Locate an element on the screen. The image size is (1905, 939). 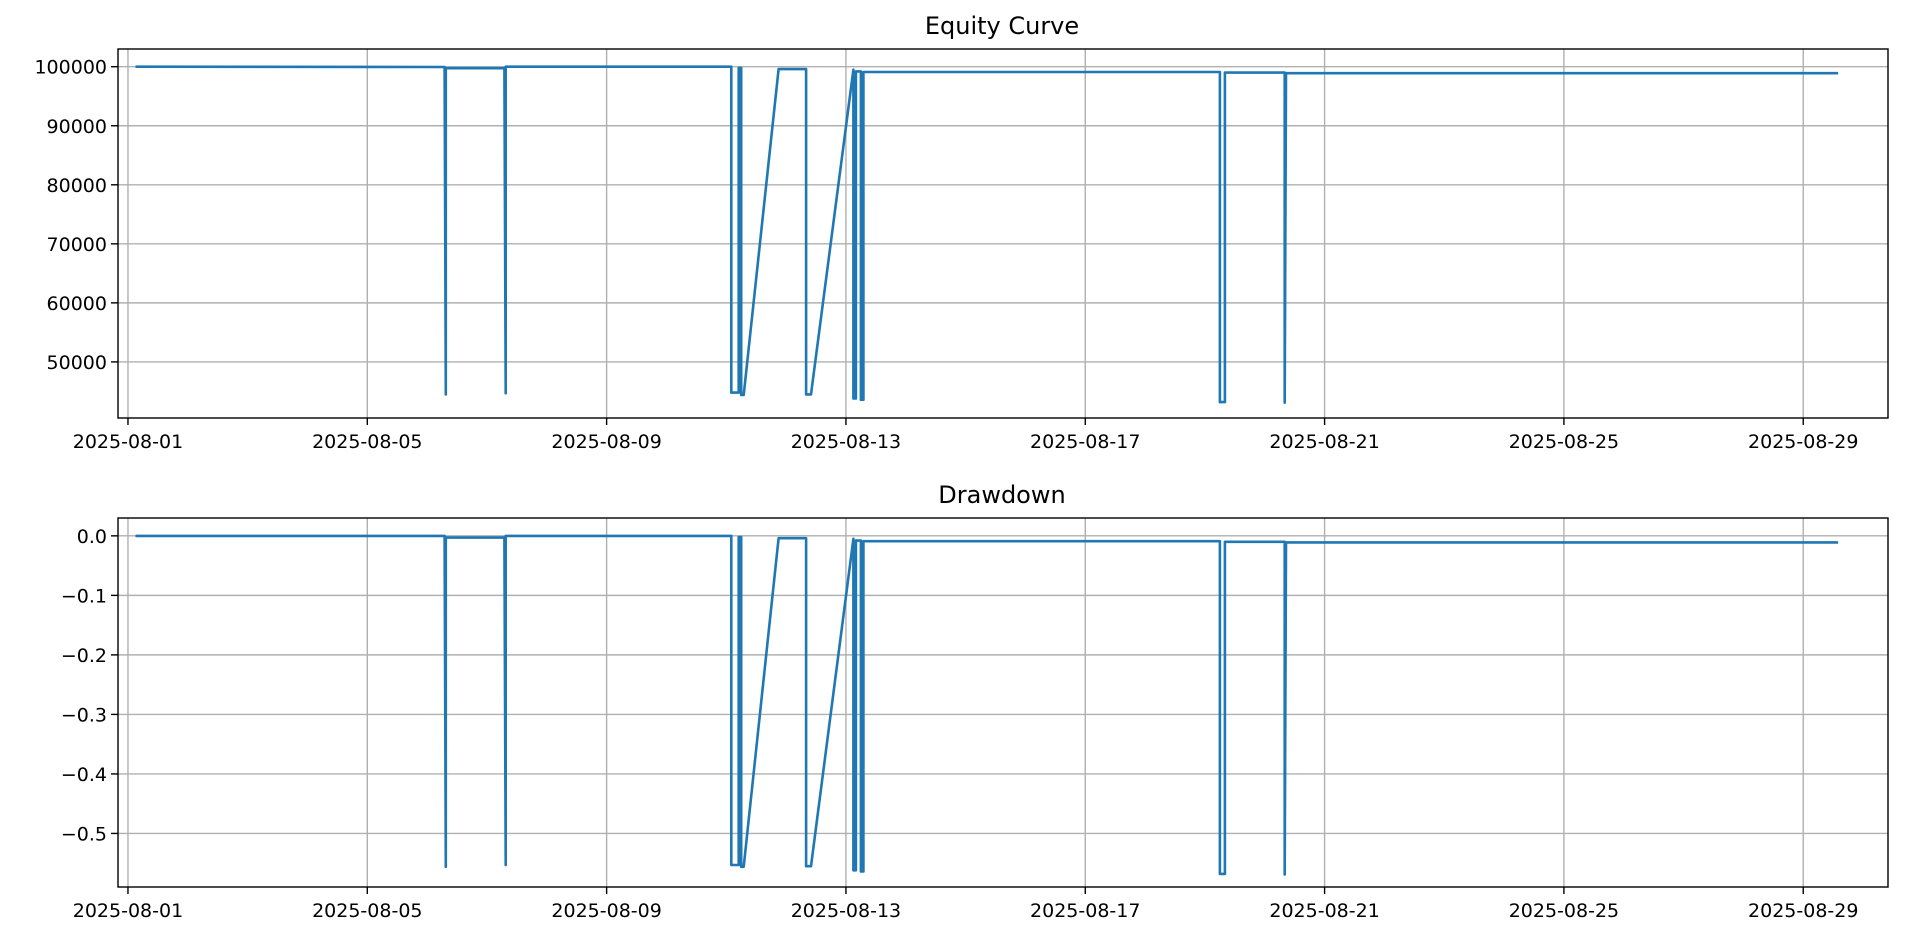
equity-x-tick-label: 2025-08-17 is located at coordinates (1085, 442).